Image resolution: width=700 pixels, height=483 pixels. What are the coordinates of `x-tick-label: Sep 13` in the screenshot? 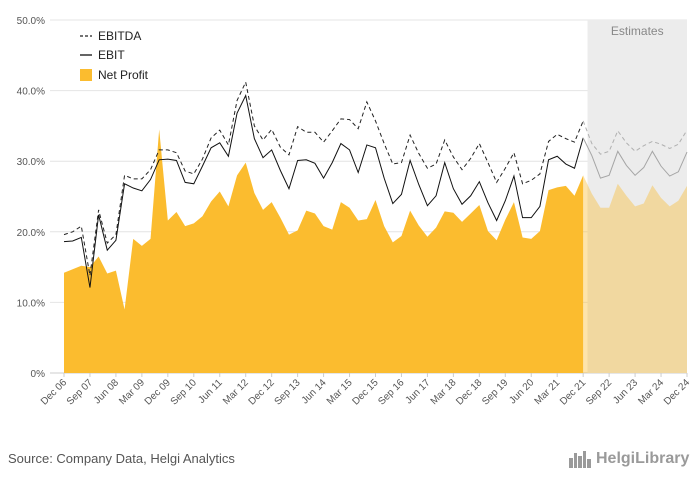 It's located at (288, 392).